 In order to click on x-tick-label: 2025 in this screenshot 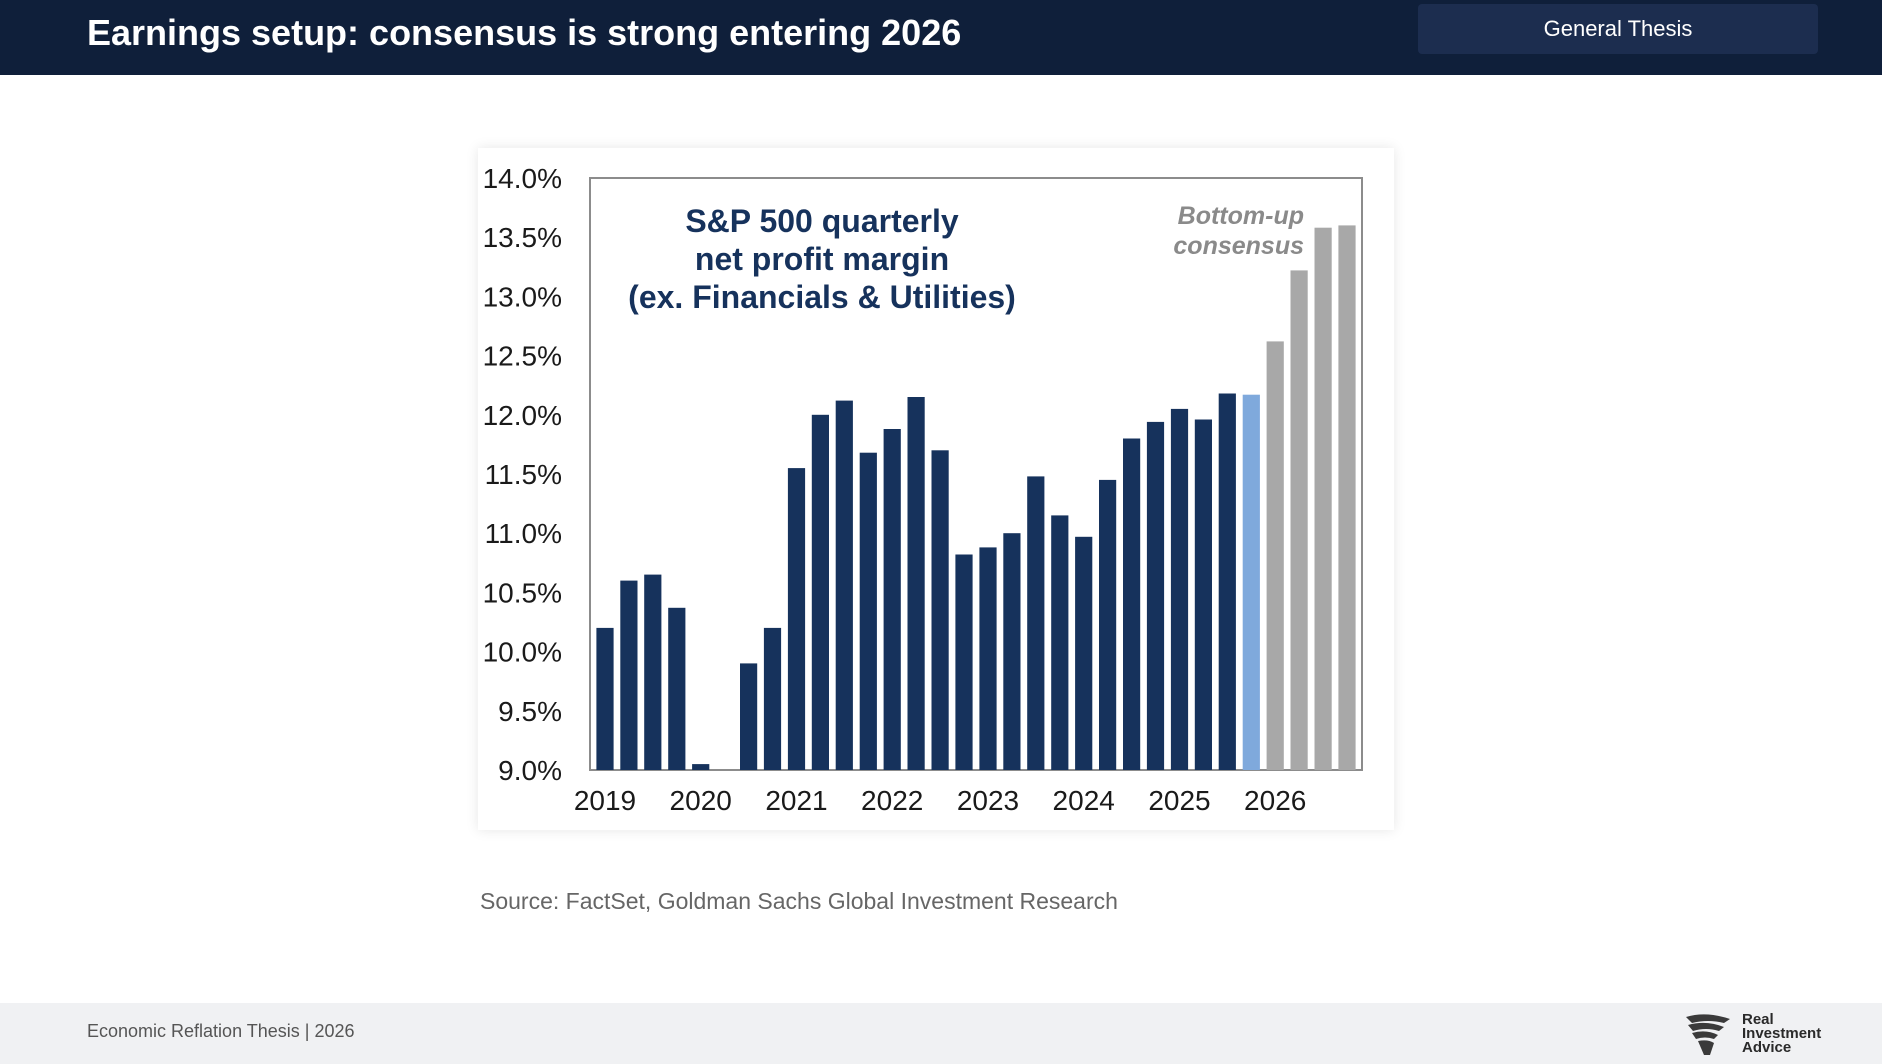, I will do `click(1179, 800)`.